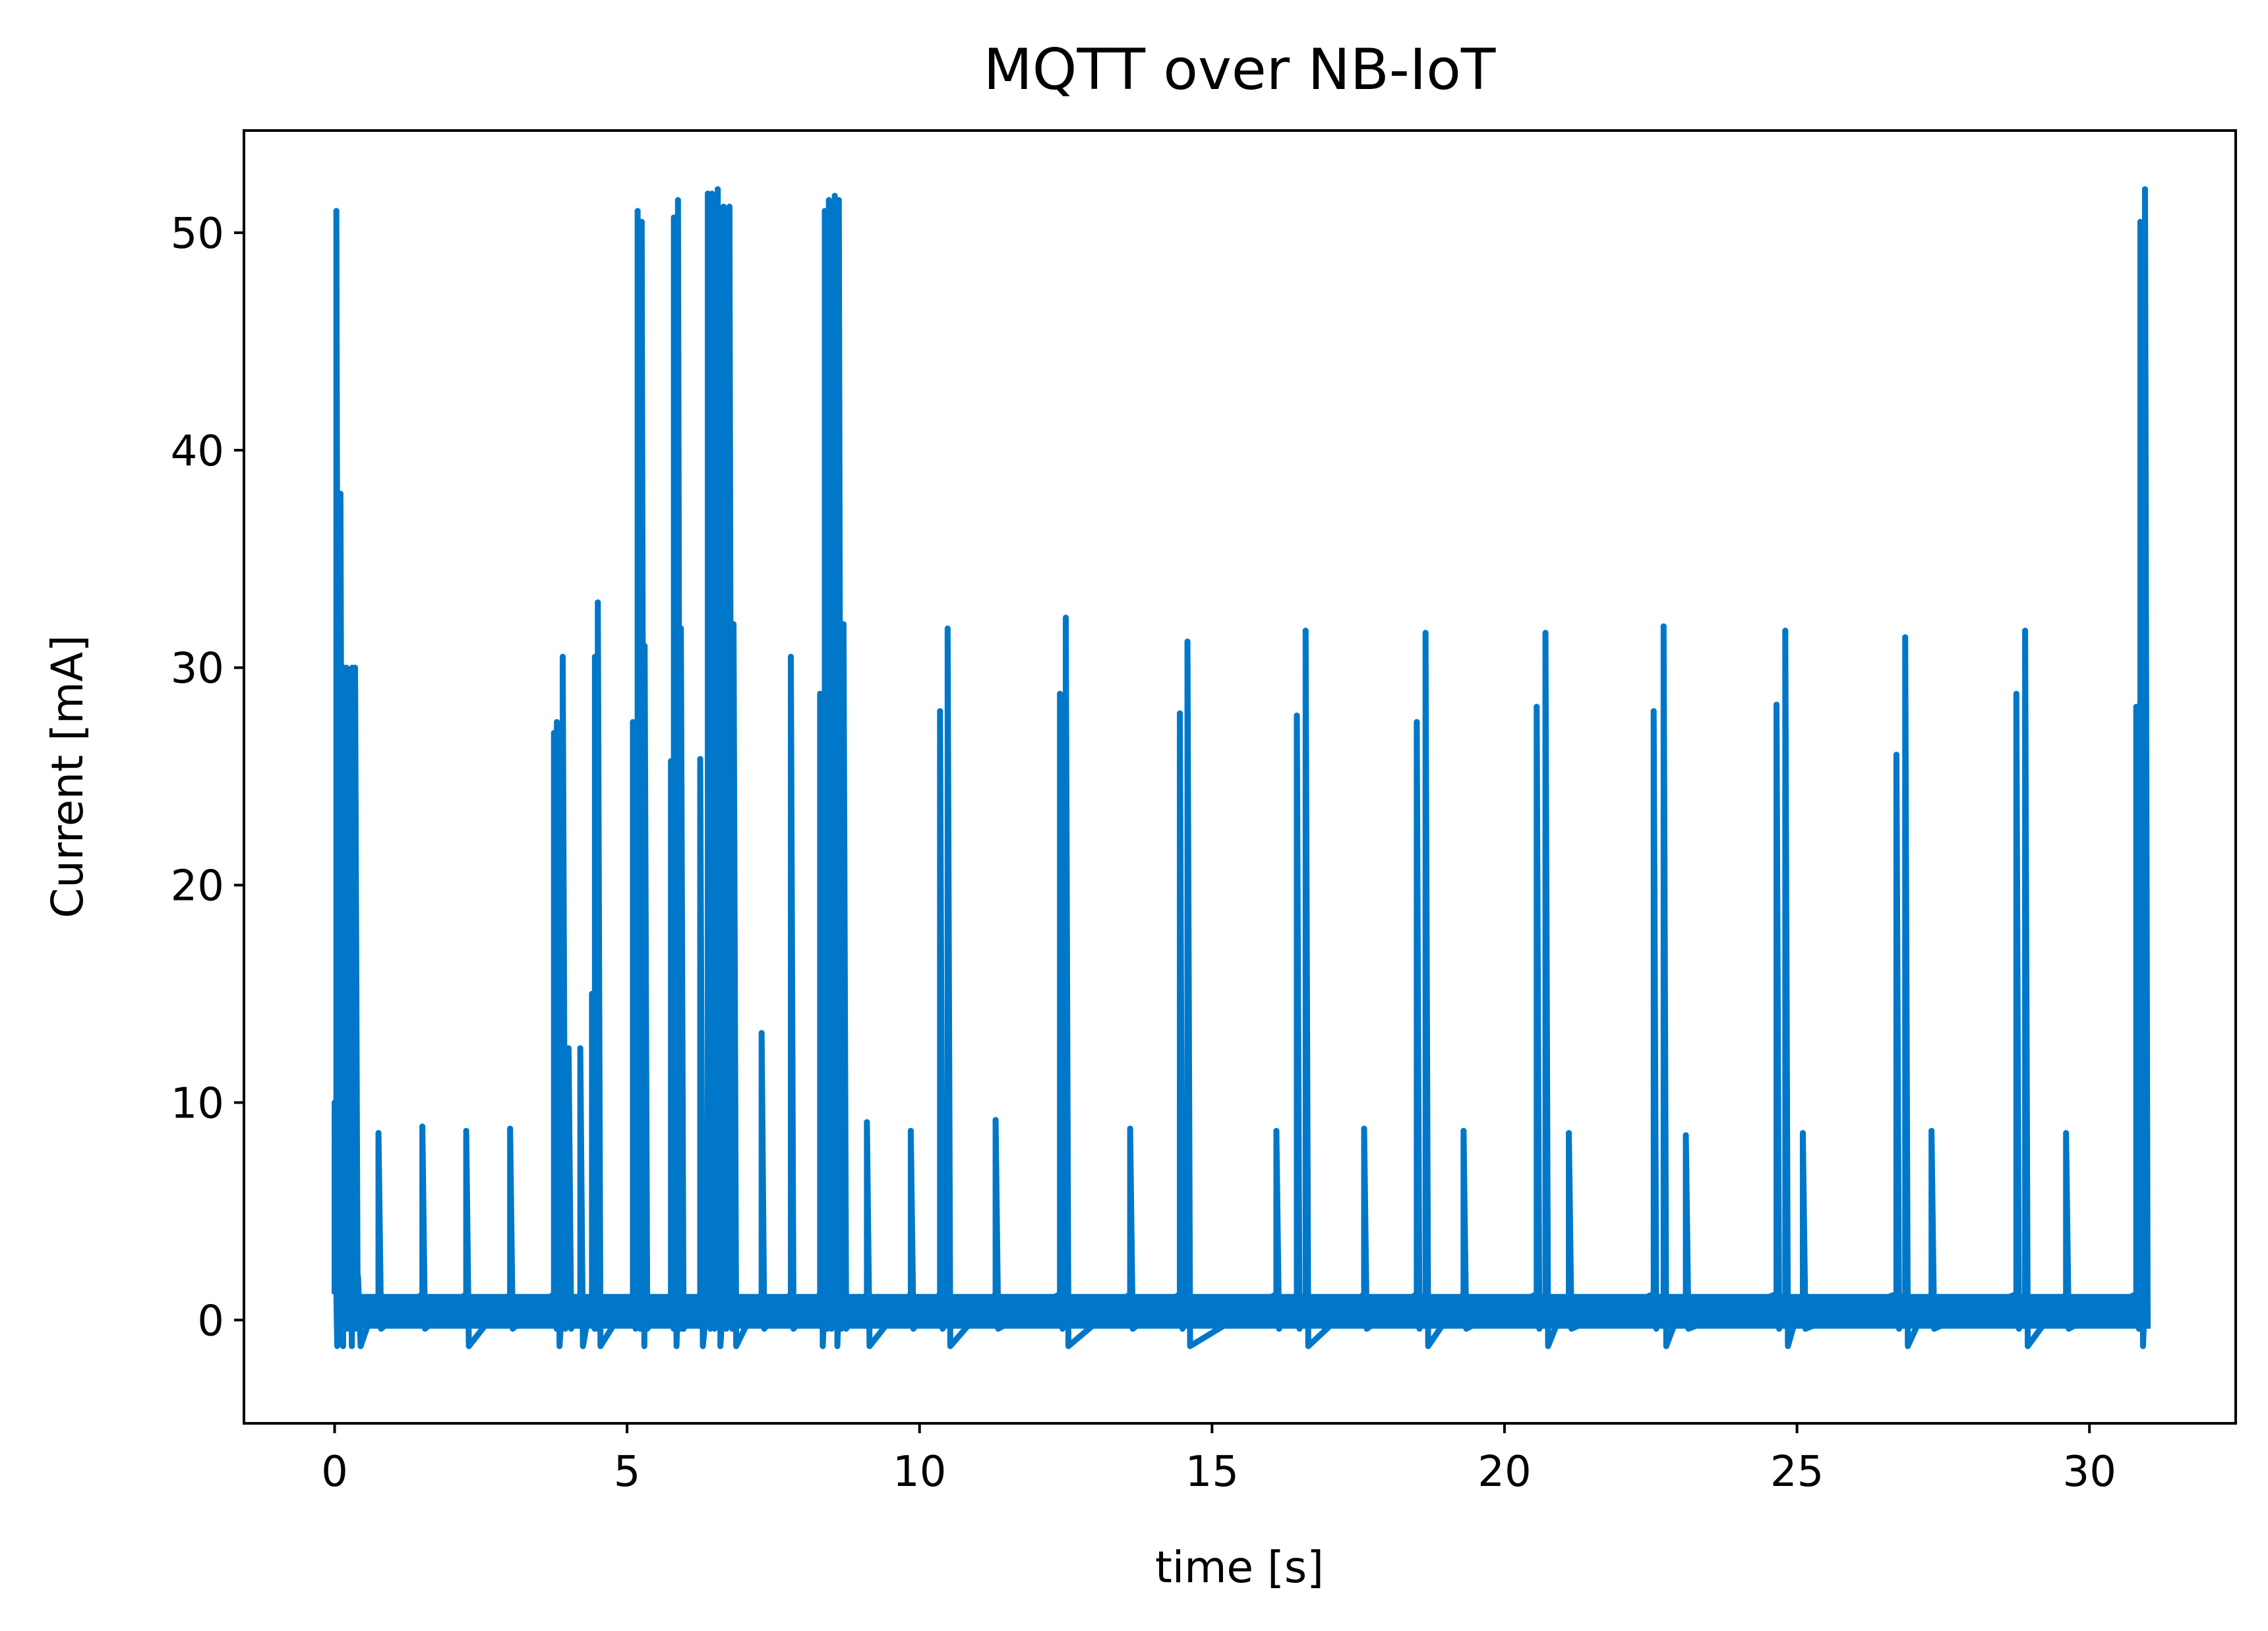 The image size is (2268, 1631). I want to click on x-tick-label: 5, so click(627, 1472).